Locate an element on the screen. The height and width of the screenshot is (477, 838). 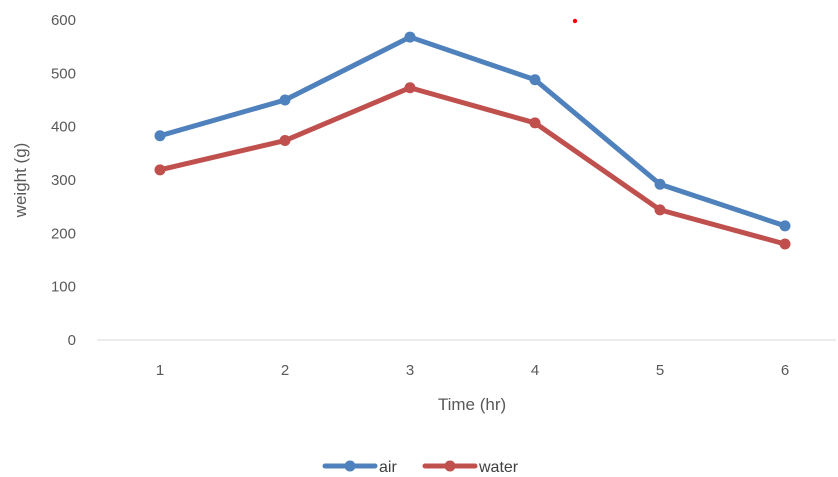
x-tick-label: 3 is located at coordinates (410, 370).